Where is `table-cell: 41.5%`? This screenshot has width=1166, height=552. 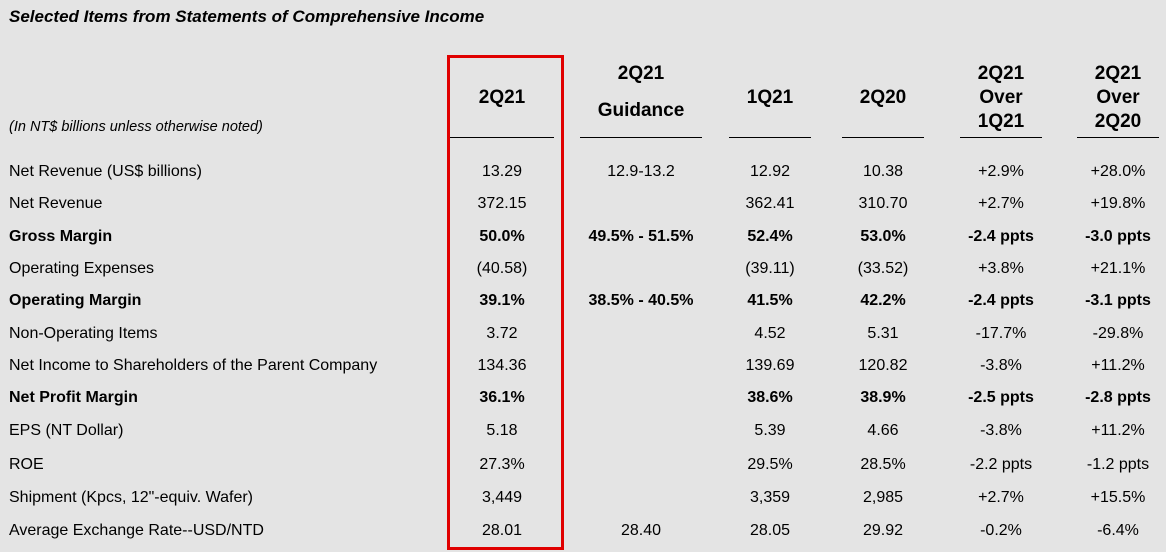
table-cell: 41.5% is located at coordinates (770, 300).